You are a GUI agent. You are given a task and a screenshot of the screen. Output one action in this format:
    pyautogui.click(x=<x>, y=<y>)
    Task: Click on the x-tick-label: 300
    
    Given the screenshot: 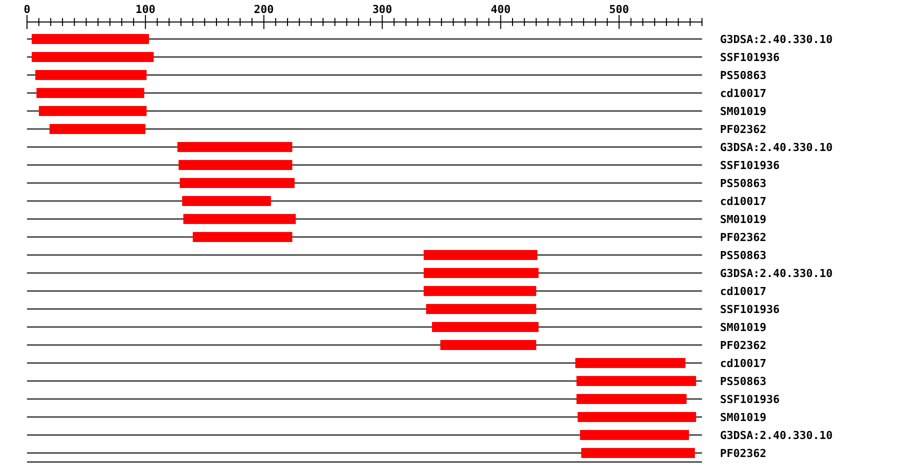 What is the action you would take?
    pyautogui.click(x=382, y=9)
    